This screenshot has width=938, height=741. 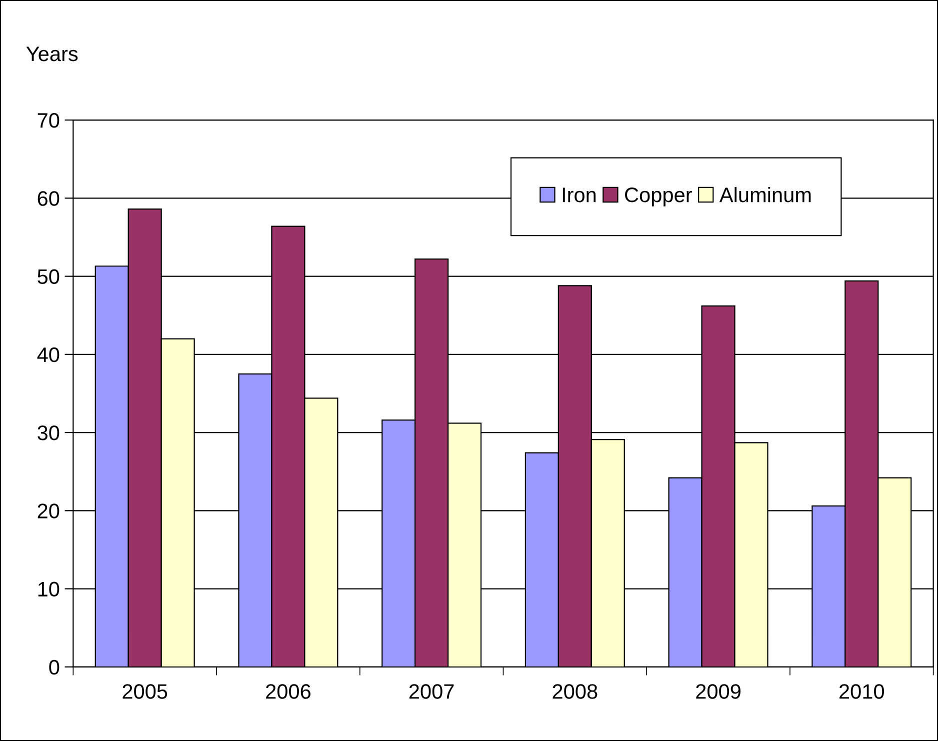 I want to click on y-axis-title: Years, so click(x=52, y=54).